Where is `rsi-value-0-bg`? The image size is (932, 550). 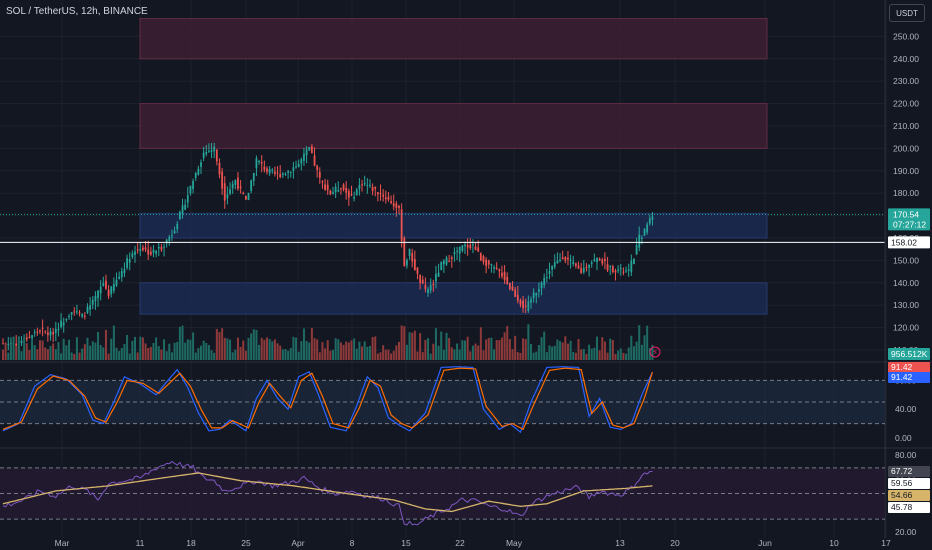
rsi-value-0-bg is located at coordinates (909, 471).